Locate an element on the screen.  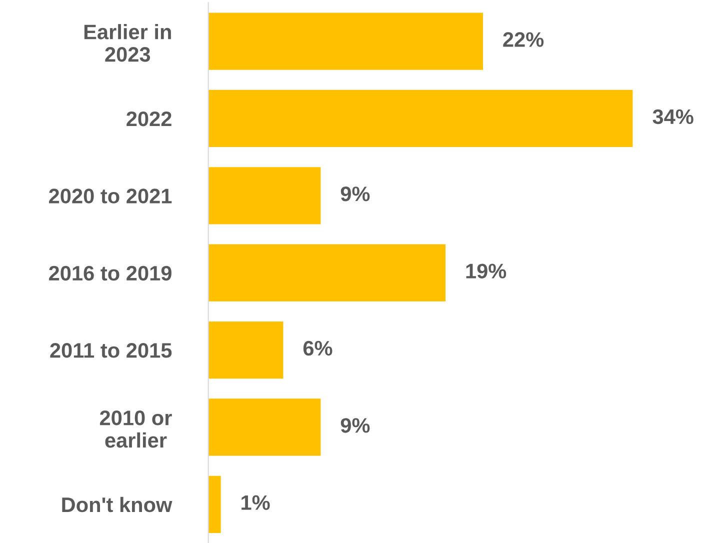
data-label: 1% is located at coordinates (256, 502).